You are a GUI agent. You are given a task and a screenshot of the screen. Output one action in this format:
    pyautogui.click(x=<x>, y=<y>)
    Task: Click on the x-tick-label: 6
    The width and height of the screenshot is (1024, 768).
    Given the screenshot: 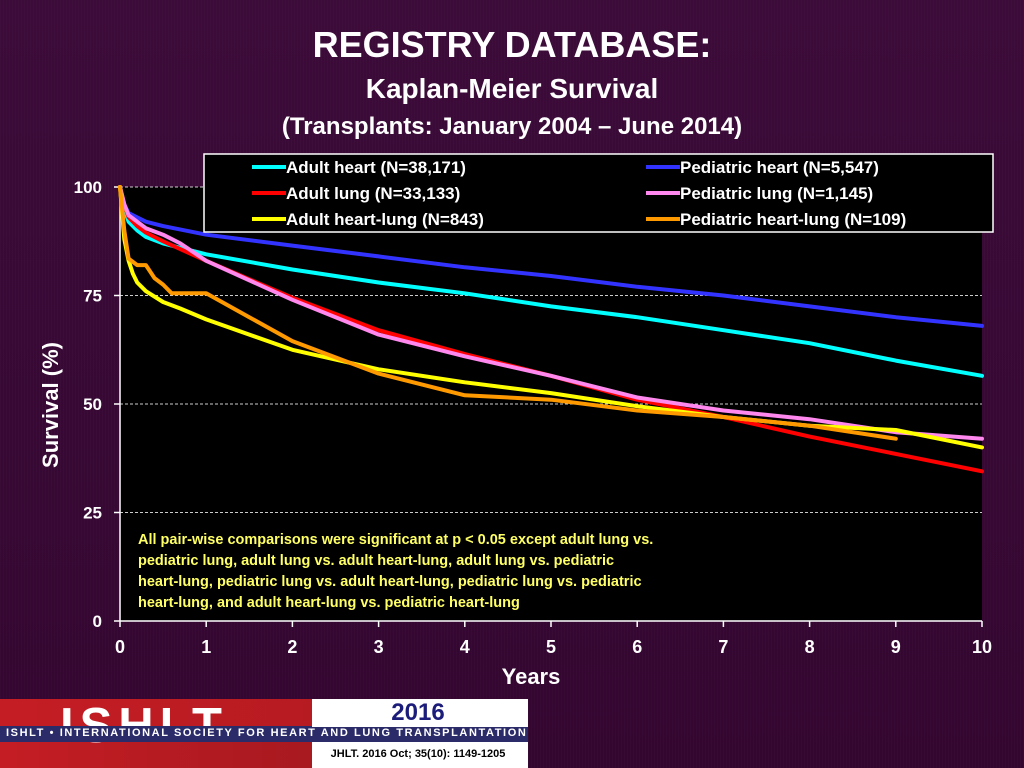 What is the action you would take?
    pyautogui.click(x=637, y=647)
    